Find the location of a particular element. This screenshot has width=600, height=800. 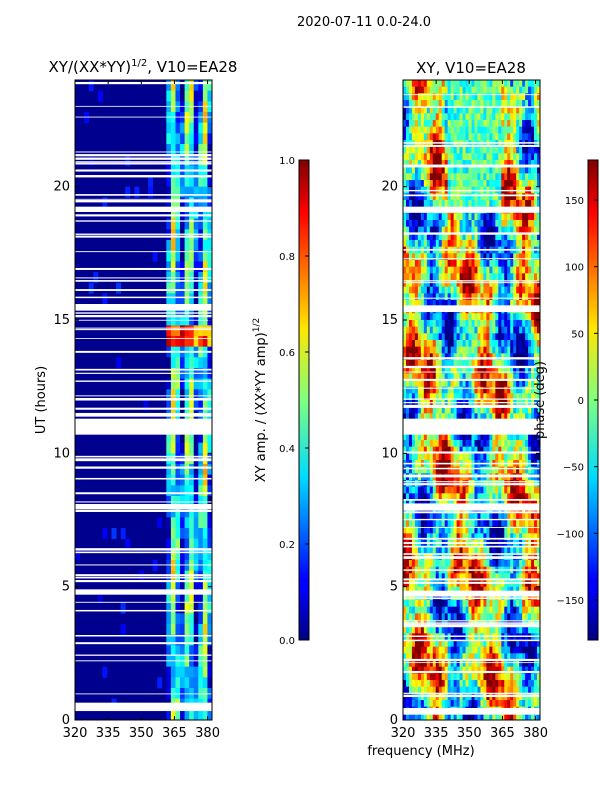

flagged-line is located at coordinates (143, 155).